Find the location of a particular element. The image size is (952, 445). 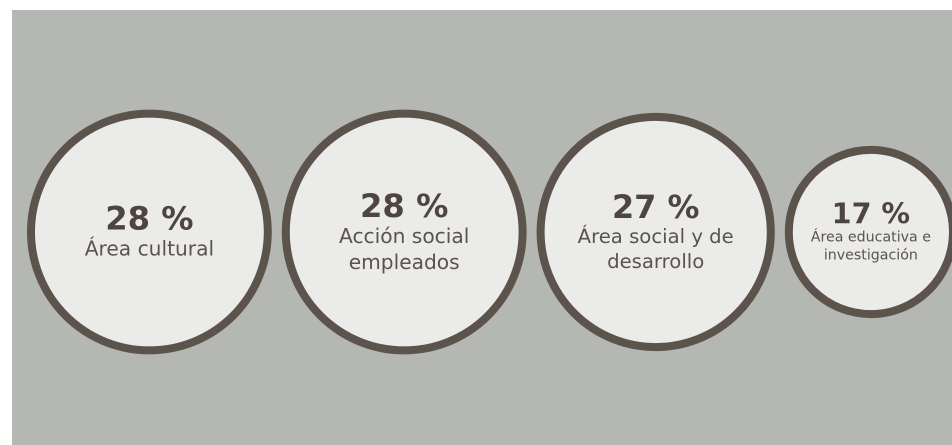

percent-label: 27 % is located at coordinates (655, 206).